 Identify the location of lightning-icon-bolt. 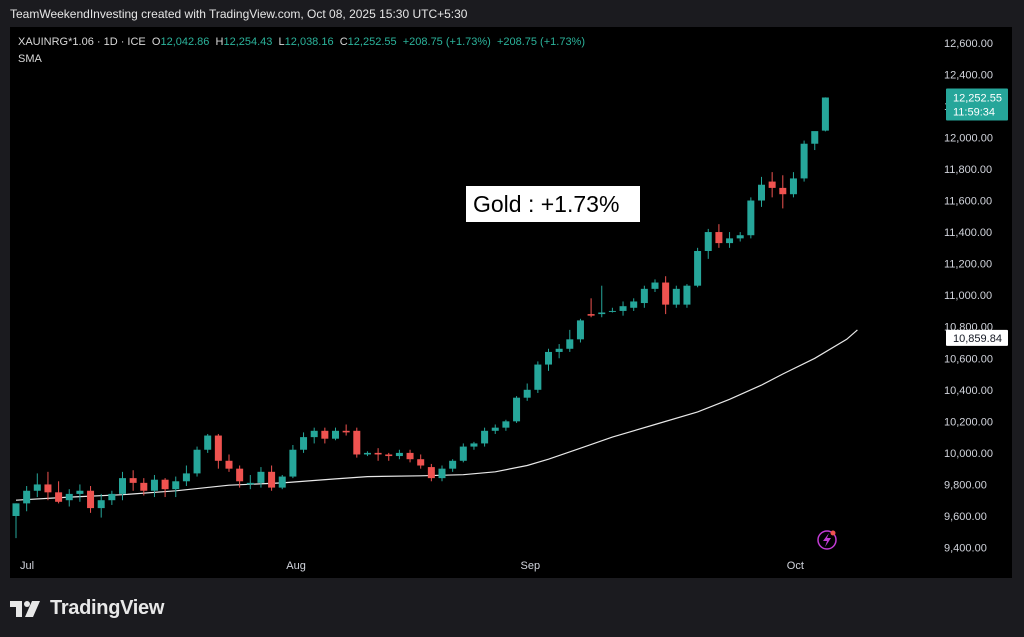
(827, 540).